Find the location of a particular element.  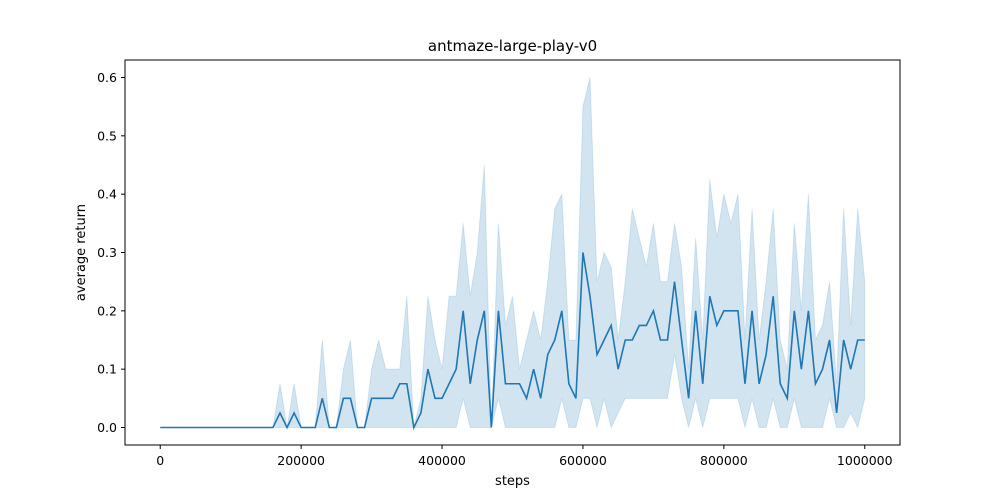

x-tick-label: 800000 is located at coordinates (724, 460).